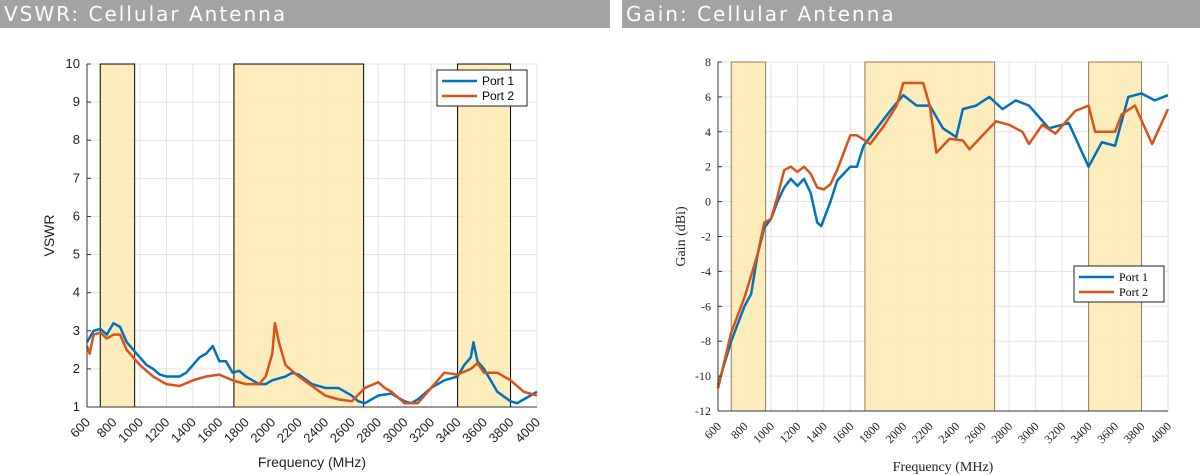  Describe the element at coordinates (708, 202) in the screenshot. I see `y-tick-label: 0` at that location.